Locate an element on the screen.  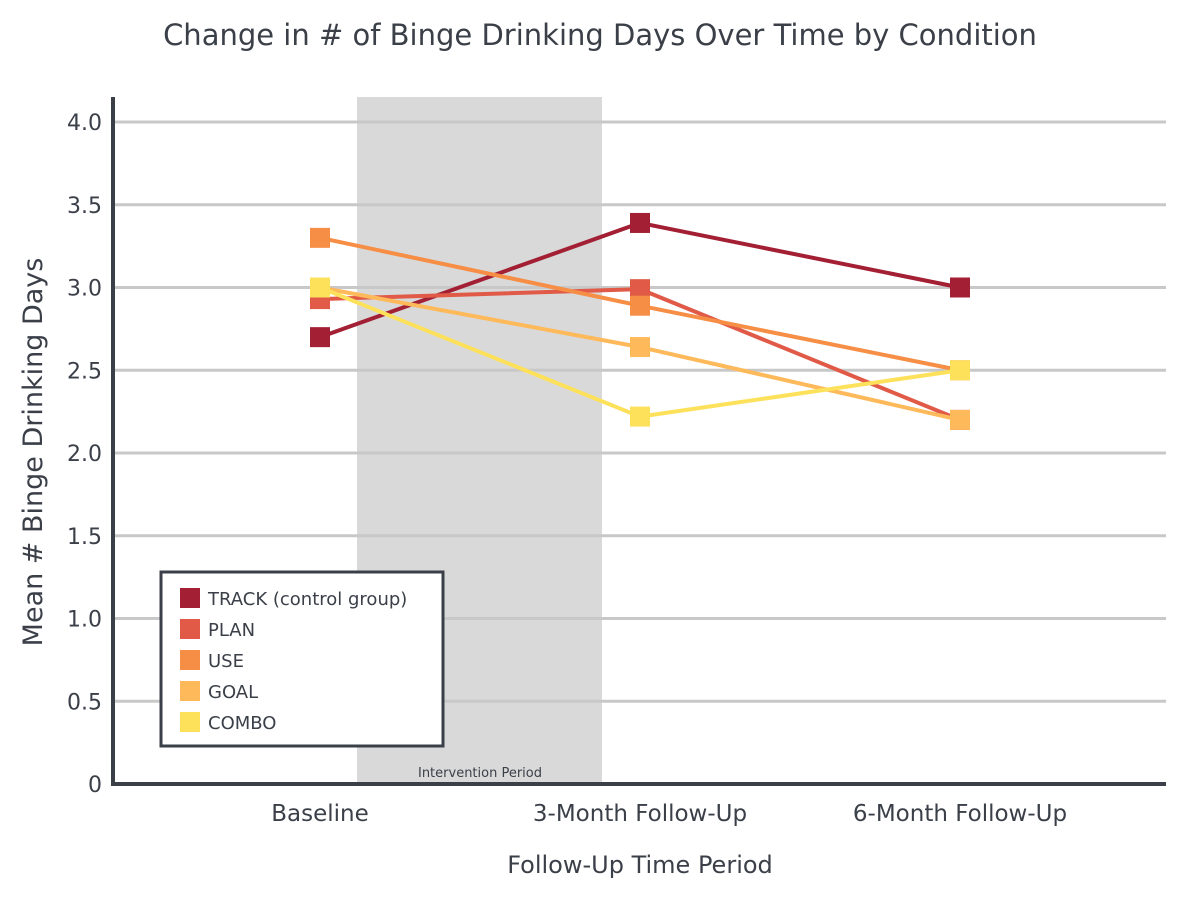
y-tick-label: 4.0 is located at coordinates (84, 123).